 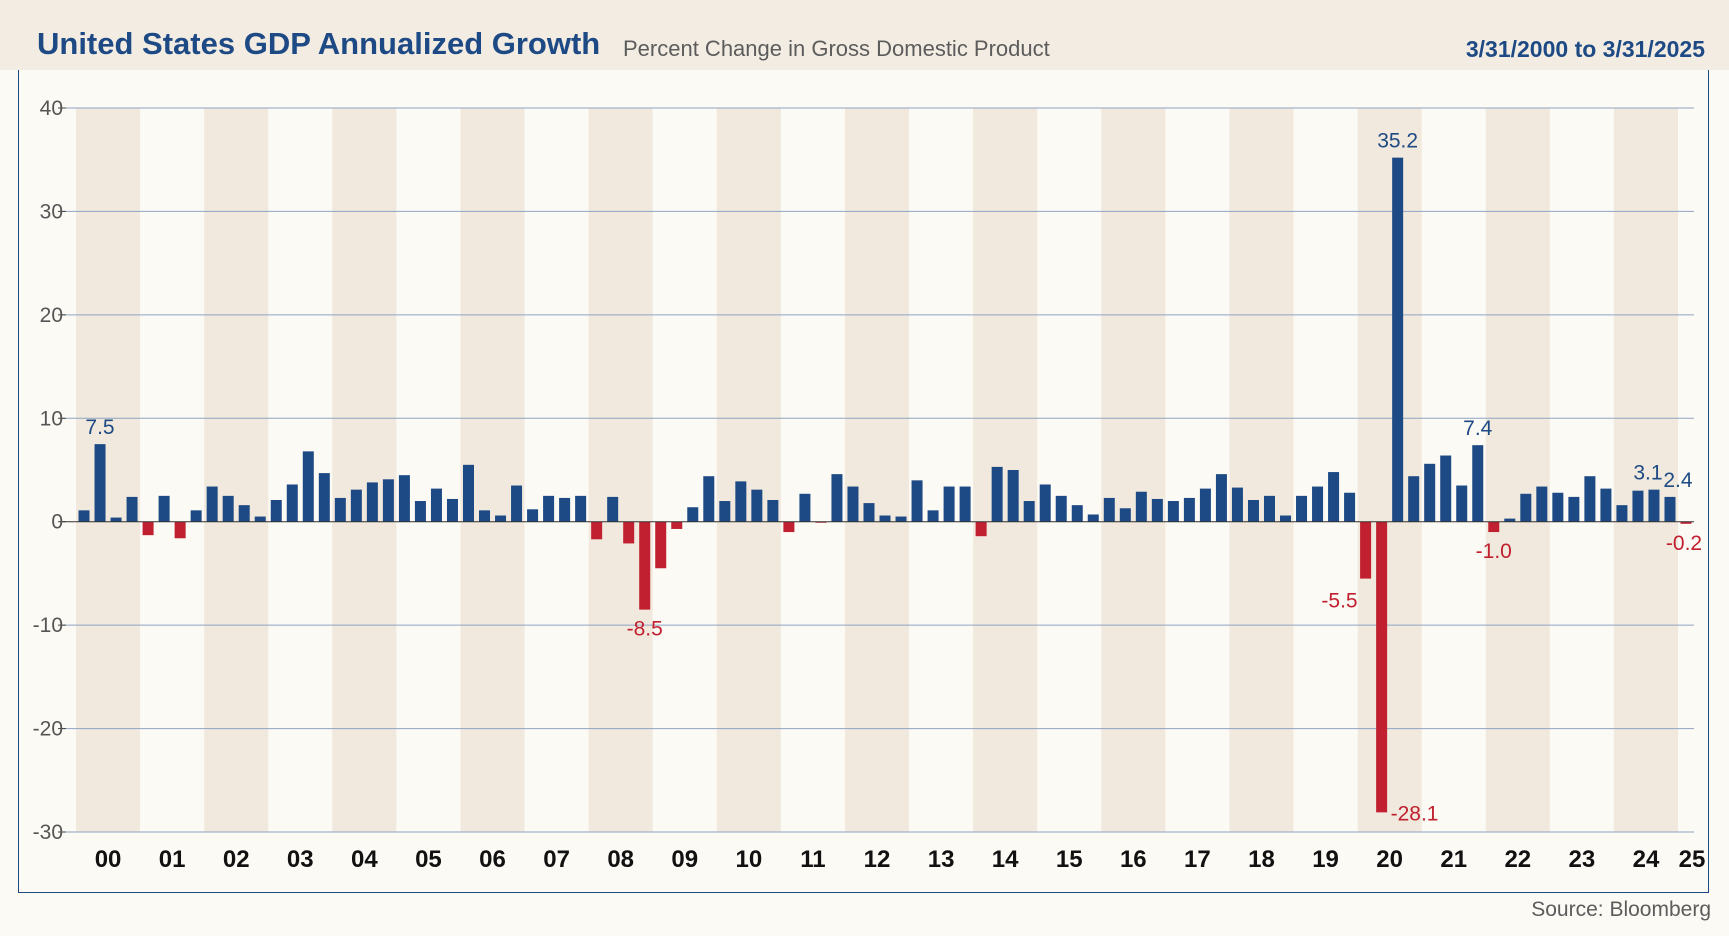 I want to click on data-label: 35.2, so click(x=1397, y=141).